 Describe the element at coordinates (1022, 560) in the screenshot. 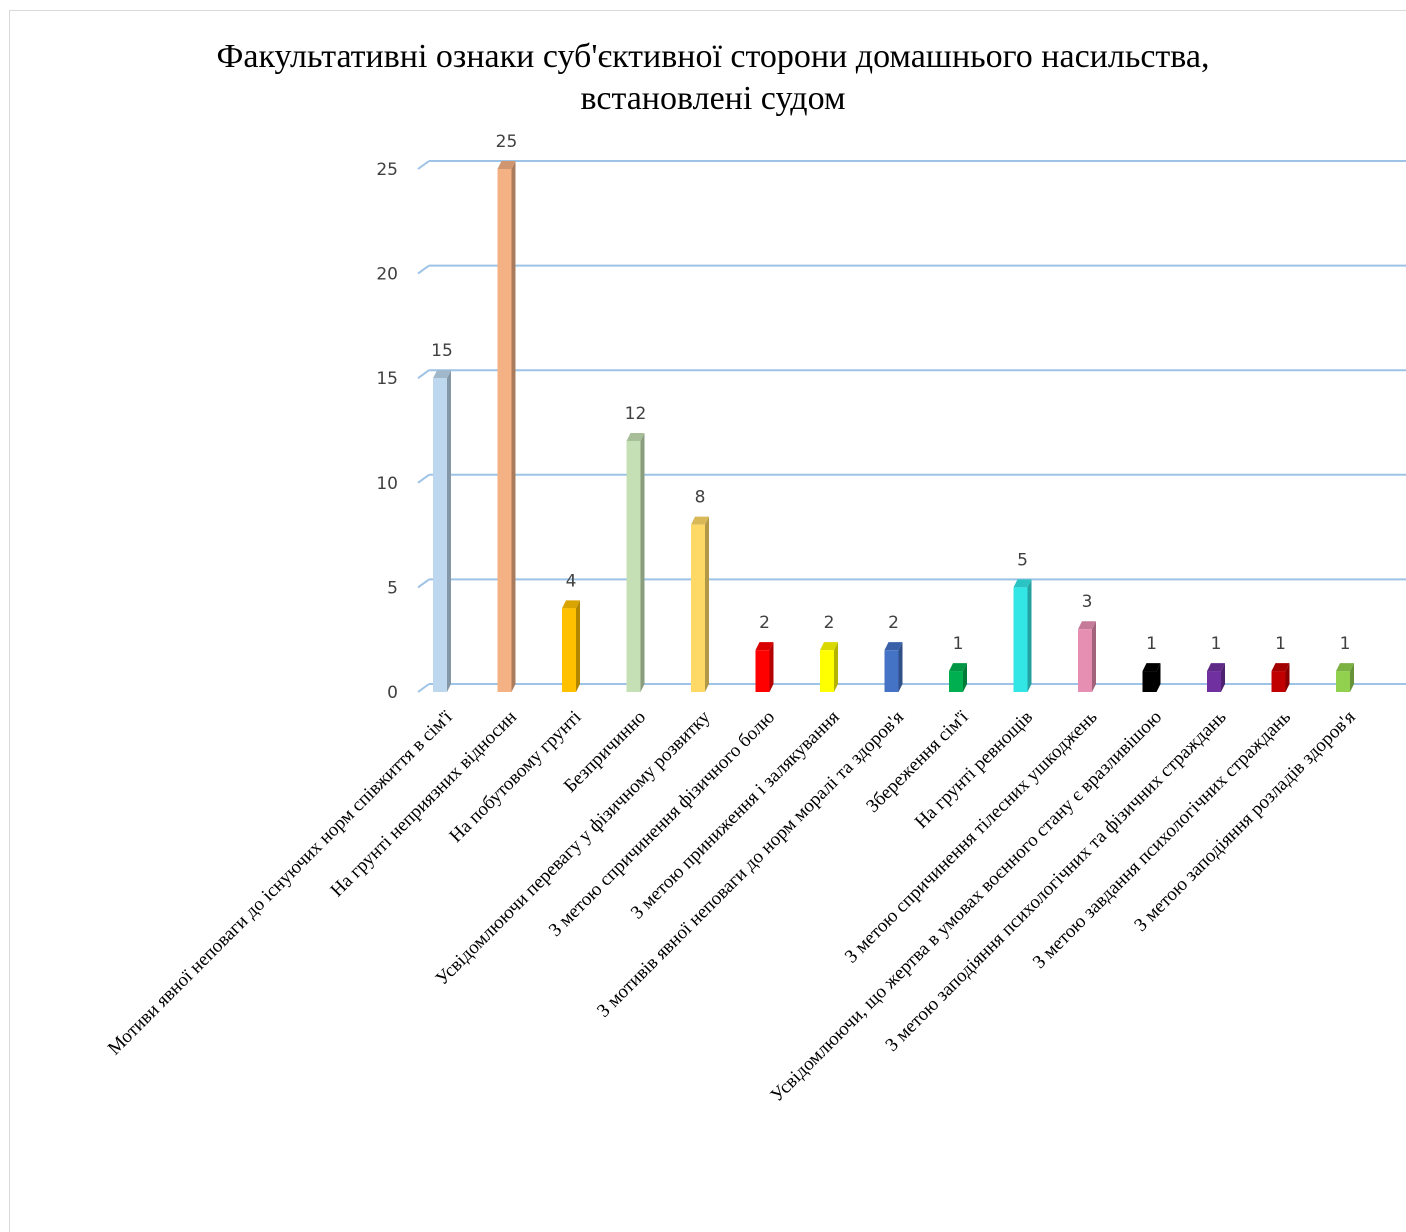

I see `data-label: 5` at that location.